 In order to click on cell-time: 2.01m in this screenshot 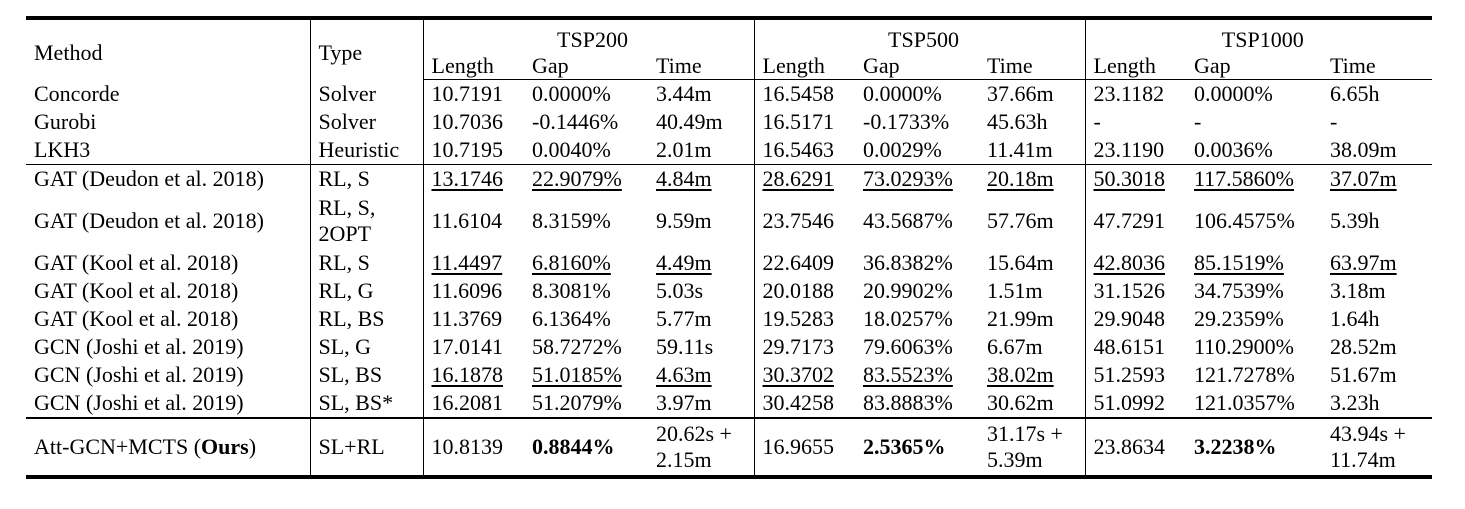, I will do `click(701, 150)`.